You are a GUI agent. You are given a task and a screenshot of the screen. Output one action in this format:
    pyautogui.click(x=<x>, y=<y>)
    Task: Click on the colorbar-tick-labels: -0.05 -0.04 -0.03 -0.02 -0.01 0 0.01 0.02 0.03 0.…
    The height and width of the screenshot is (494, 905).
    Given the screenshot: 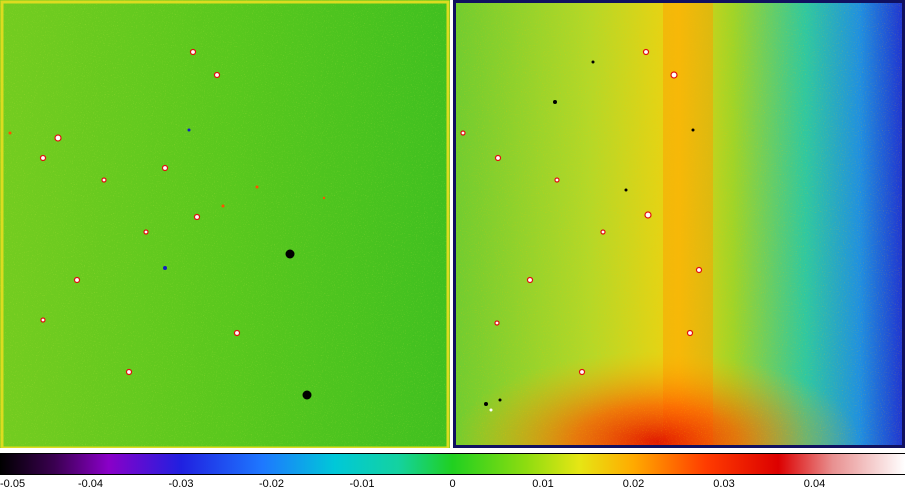 What is the action you would take?
    pyautogui.click(x=452, y=485)
    